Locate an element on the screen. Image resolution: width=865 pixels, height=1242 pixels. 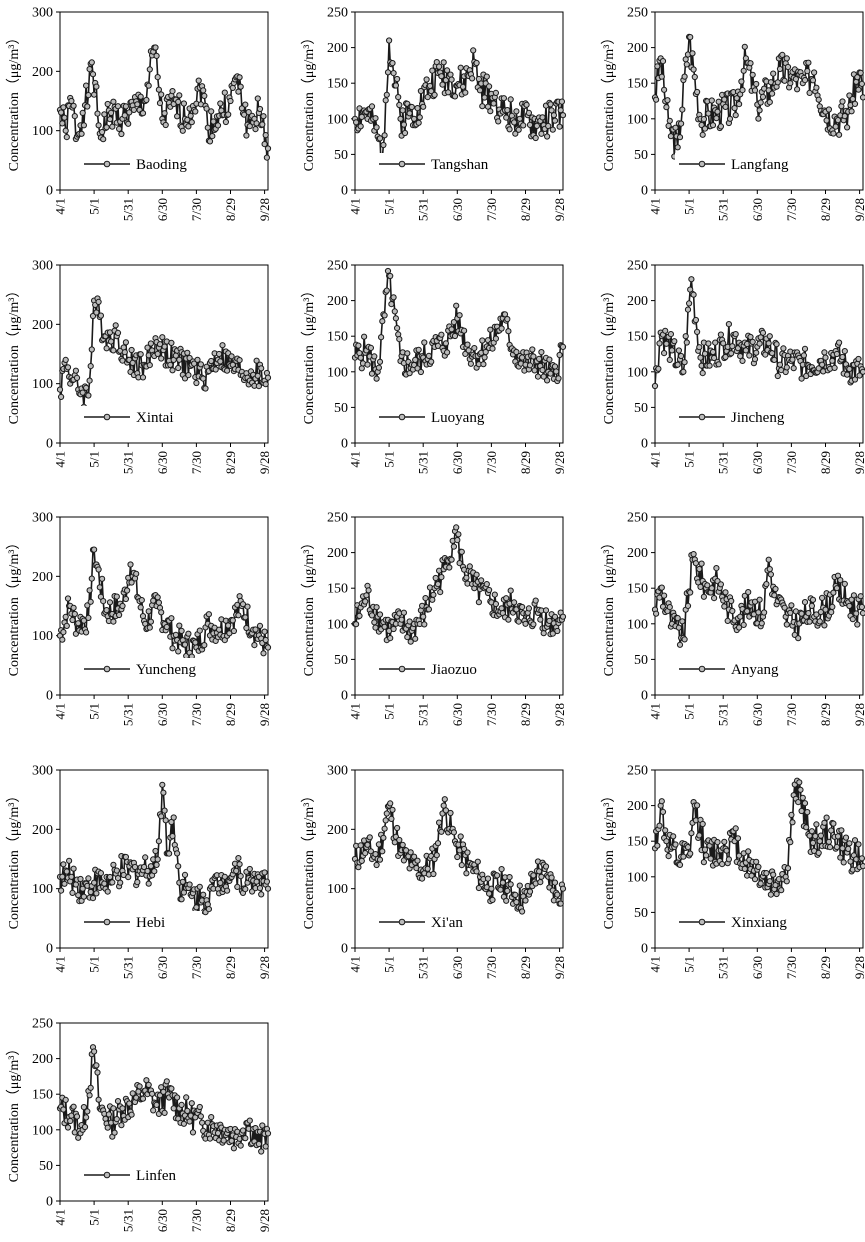
y-tick-label: 100 is located at coordinates (637, 877).